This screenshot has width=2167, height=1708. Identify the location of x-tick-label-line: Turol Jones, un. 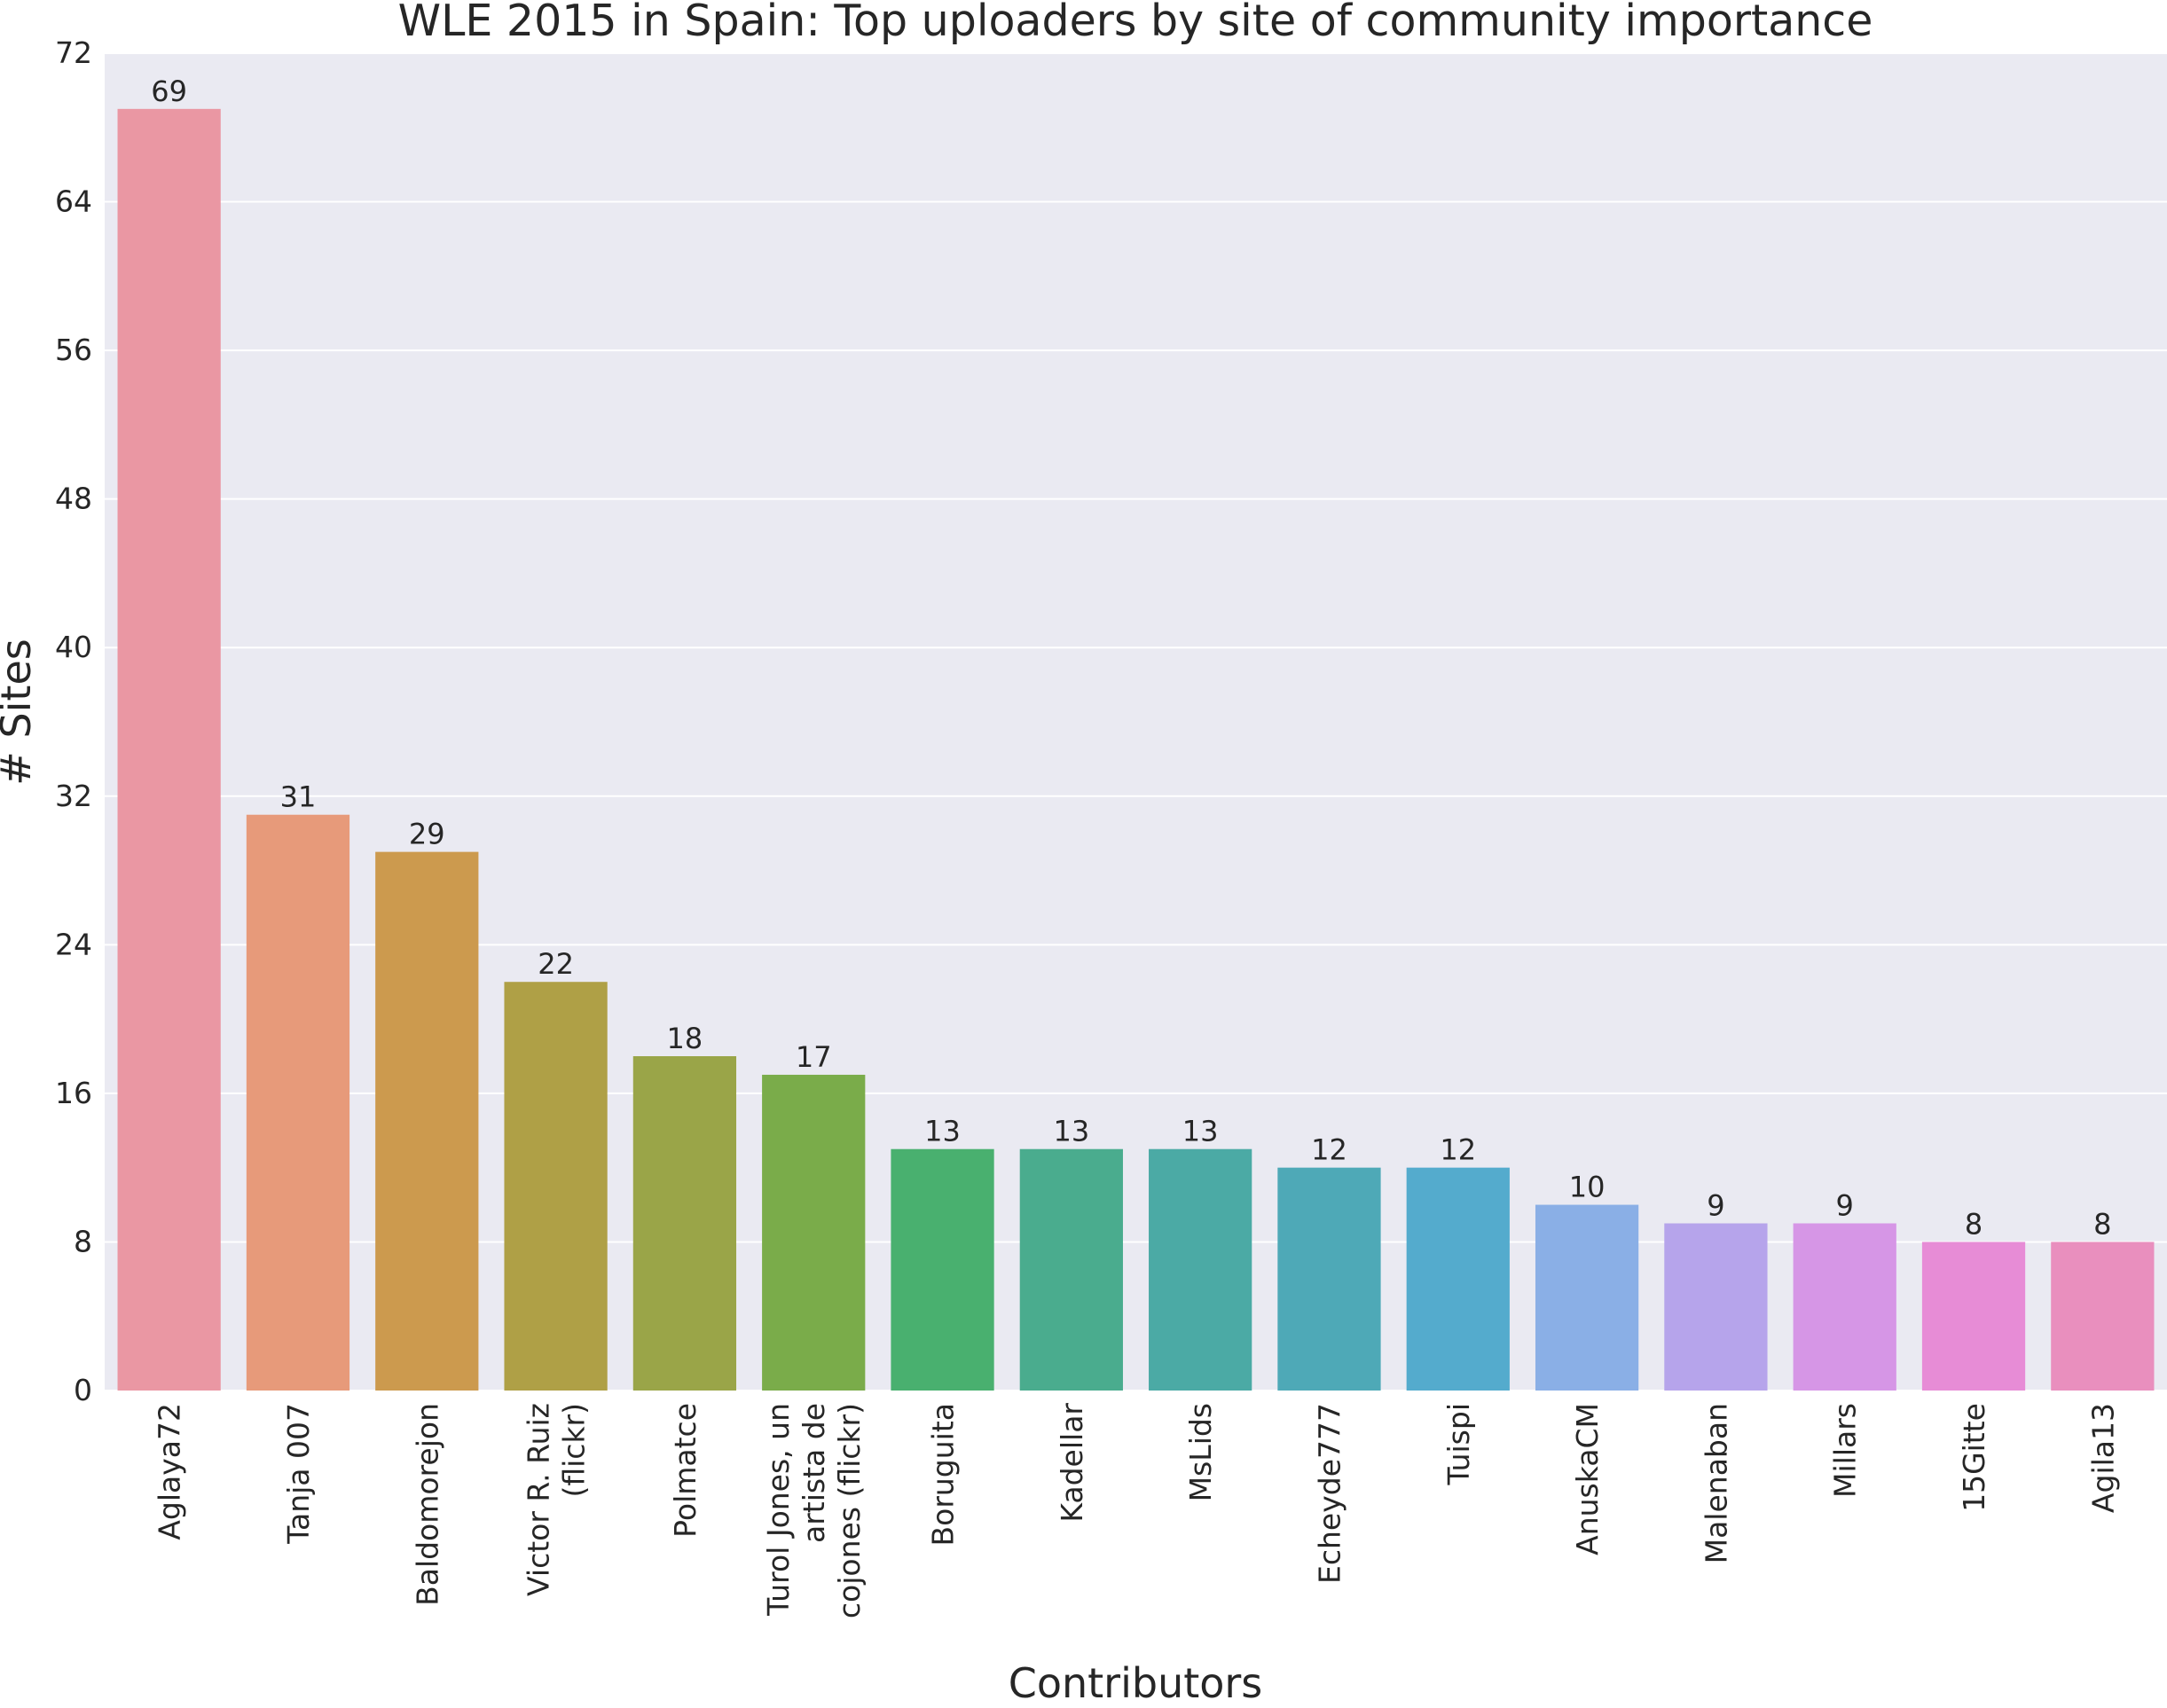
(778, 1510).